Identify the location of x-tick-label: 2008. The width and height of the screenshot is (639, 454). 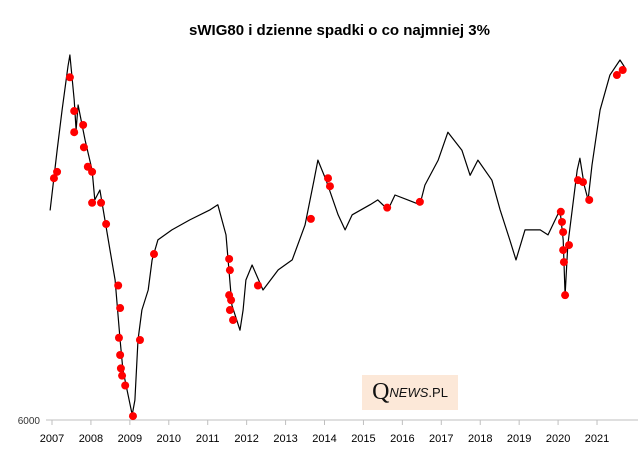
(91, 439).